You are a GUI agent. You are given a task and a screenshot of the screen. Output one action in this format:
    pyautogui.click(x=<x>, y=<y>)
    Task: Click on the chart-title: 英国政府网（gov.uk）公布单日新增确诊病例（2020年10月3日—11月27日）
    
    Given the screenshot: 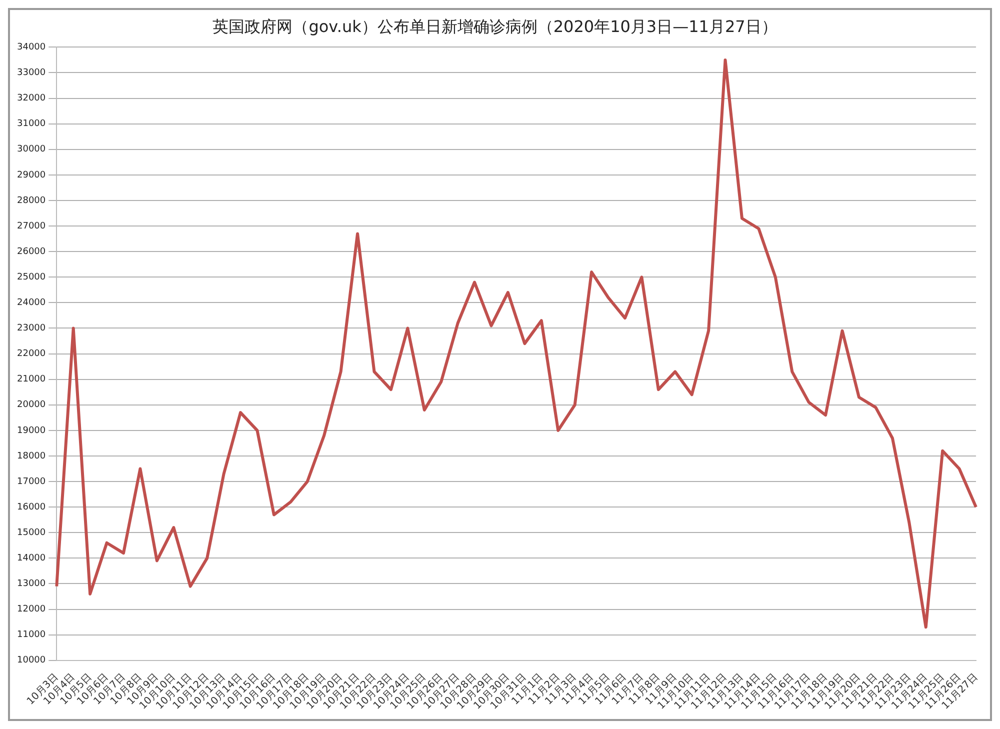 What is the action you would take?
    pyautogui.click(x=495, y=26)
    